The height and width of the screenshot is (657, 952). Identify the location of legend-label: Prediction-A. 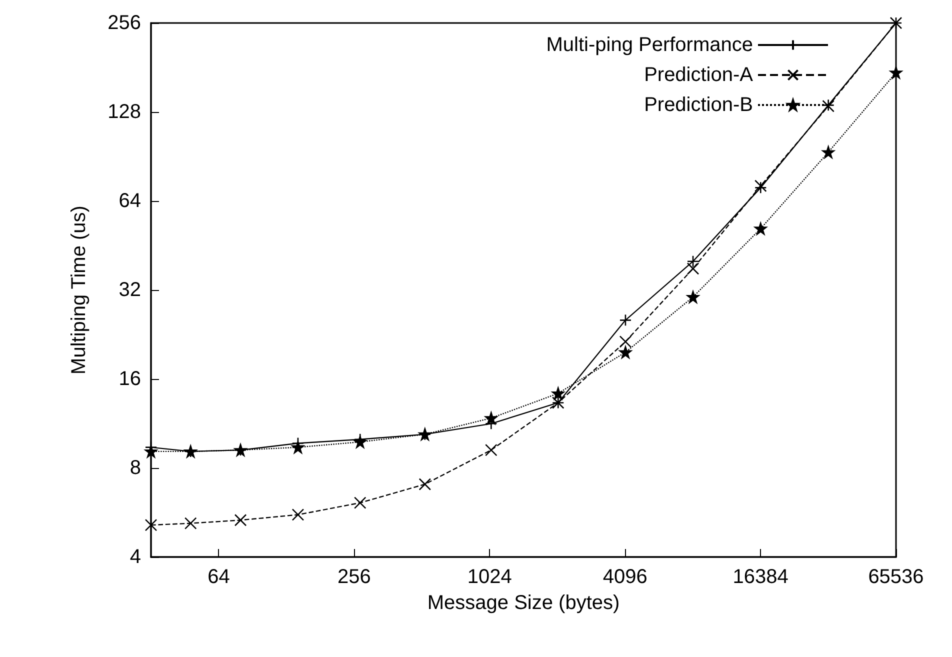
(699, 75).